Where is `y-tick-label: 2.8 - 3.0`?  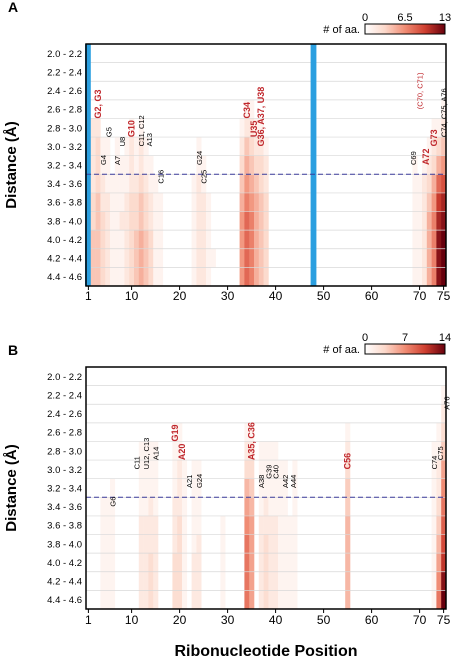
y-tick-label: 2.8 - 3.0 is located at coordinates (64, 451).